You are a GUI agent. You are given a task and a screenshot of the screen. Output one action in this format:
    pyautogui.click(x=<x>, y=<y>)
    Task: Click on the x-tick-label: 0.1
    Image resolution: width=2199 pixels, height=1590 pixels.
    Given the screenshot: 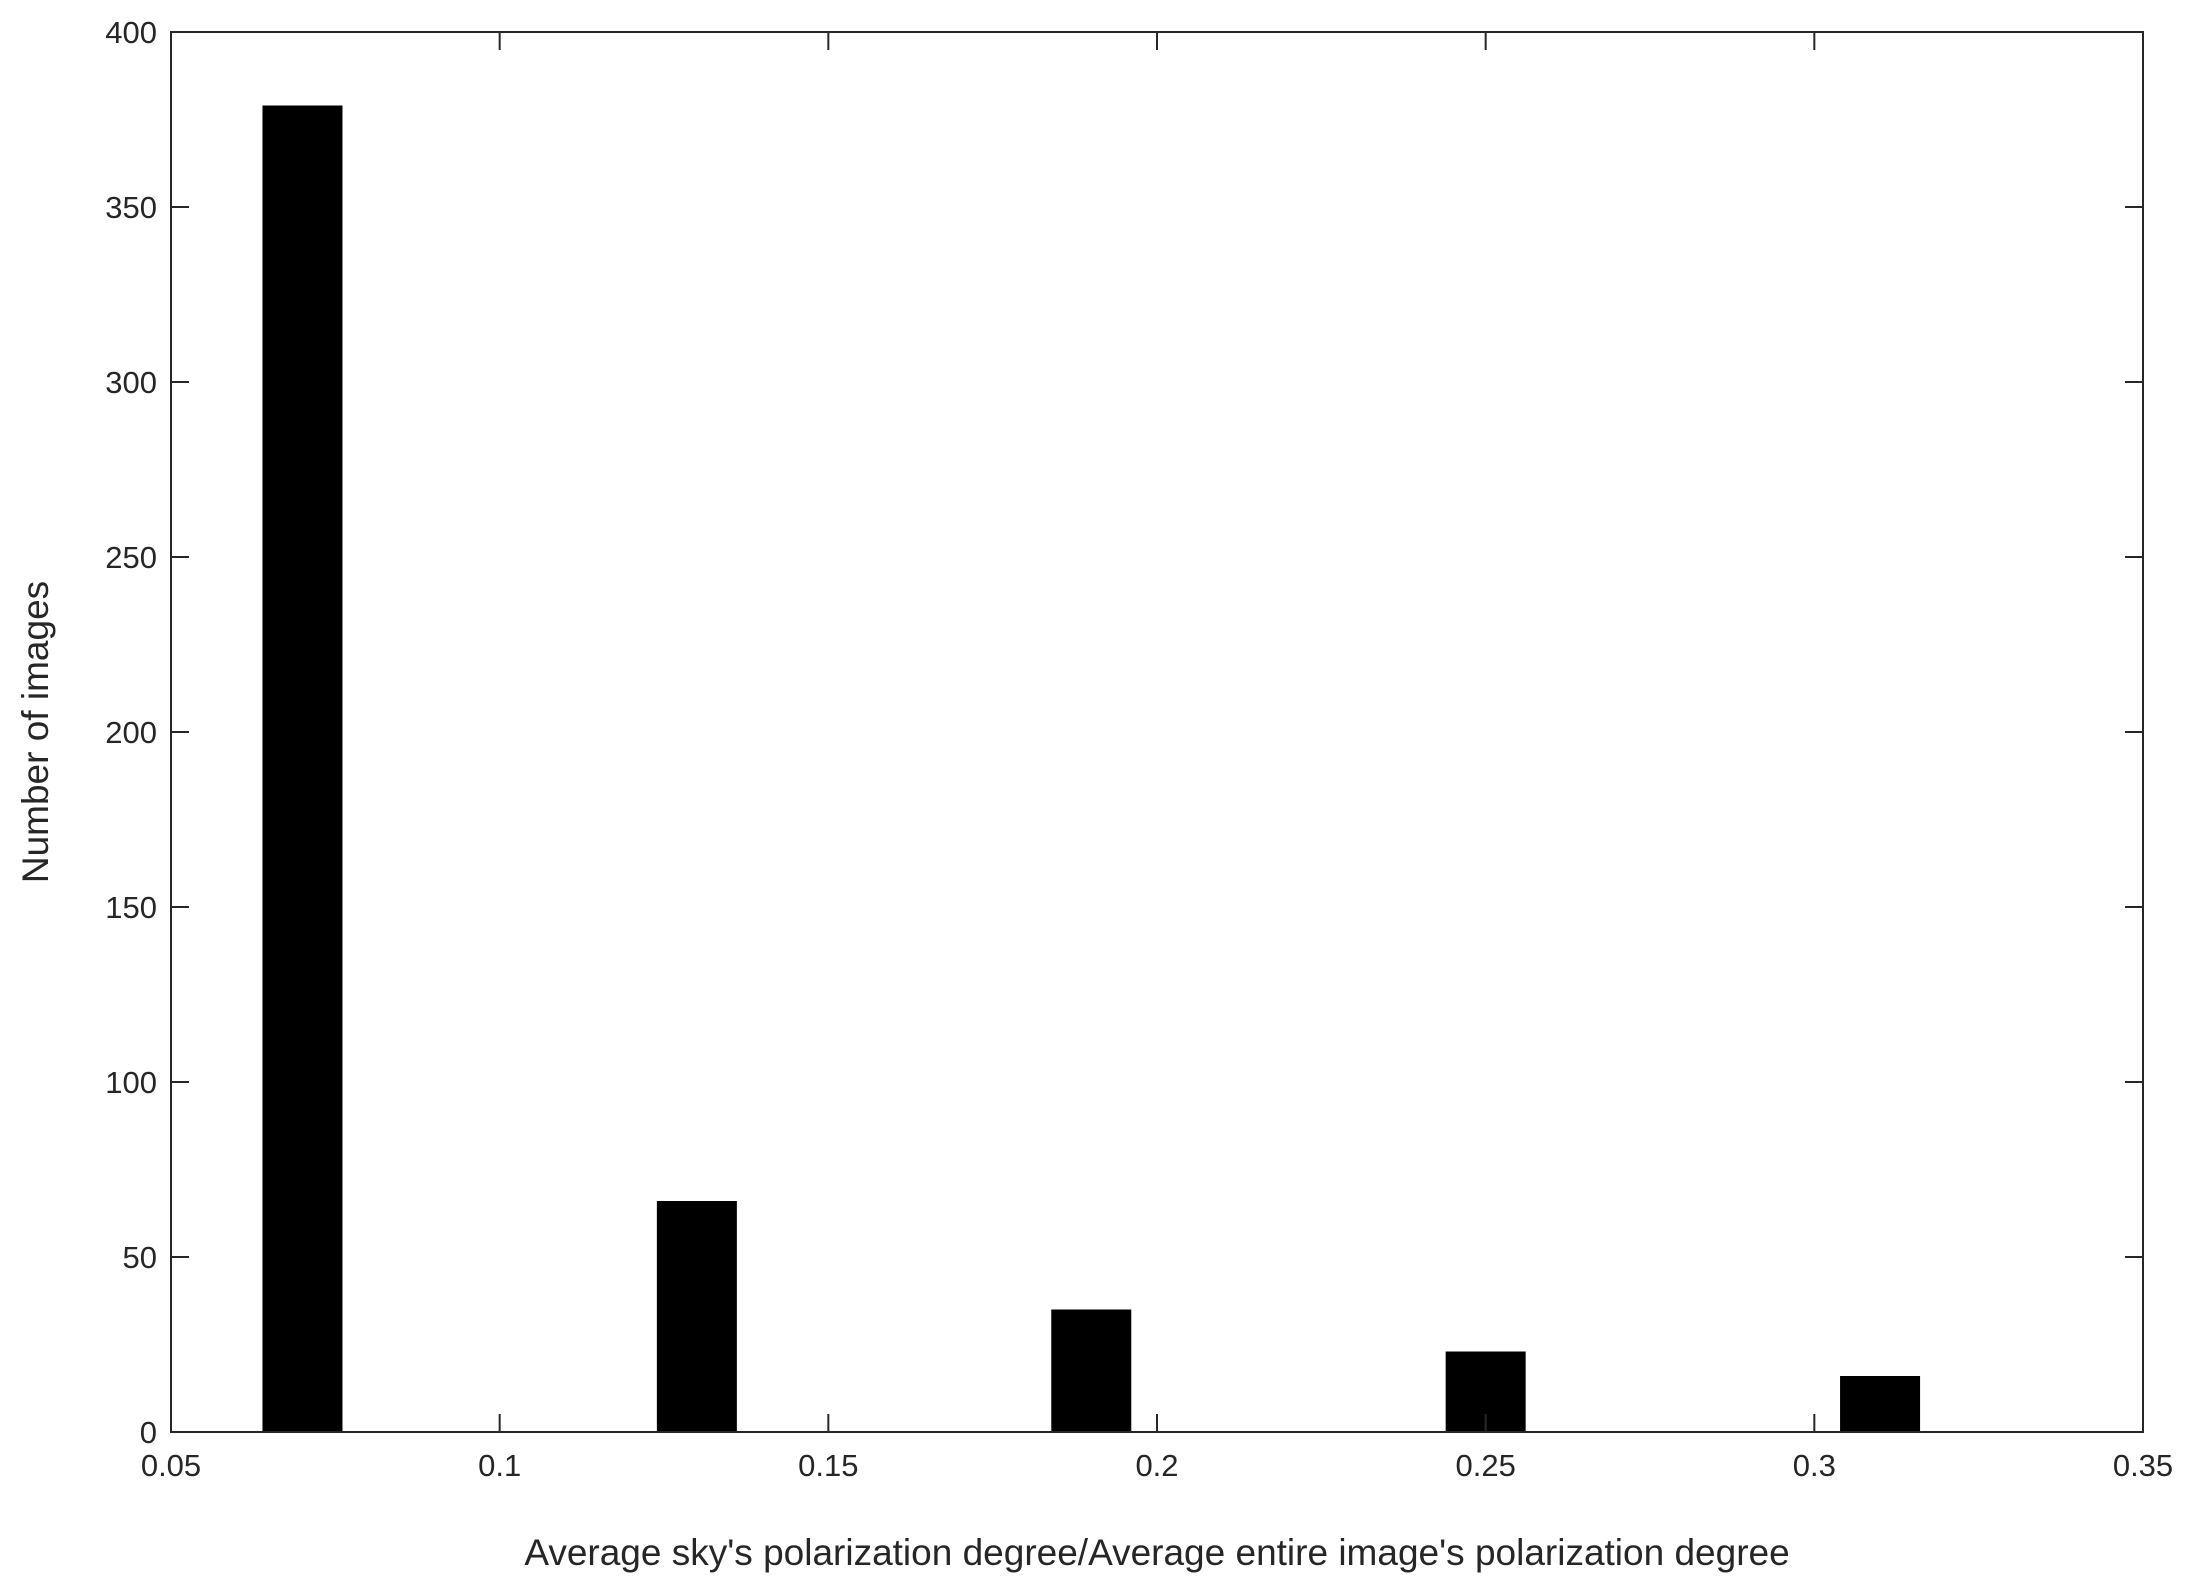 What is the action you would take?
    pyautogui.click(x=499, y=1465)
    